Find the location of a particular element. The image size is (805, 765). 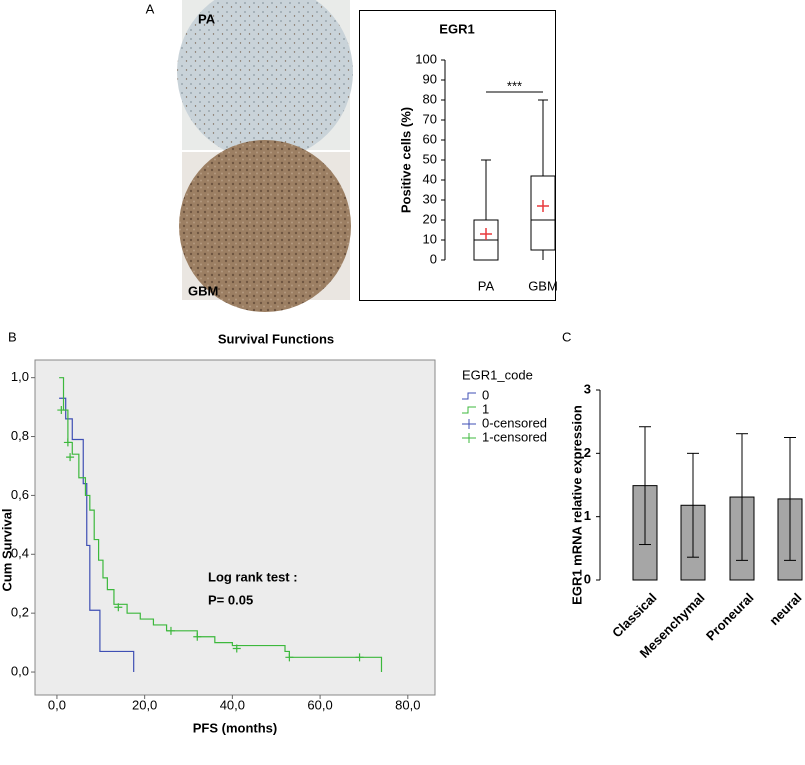

image-label: GBM is located at coordinates (203, 290).